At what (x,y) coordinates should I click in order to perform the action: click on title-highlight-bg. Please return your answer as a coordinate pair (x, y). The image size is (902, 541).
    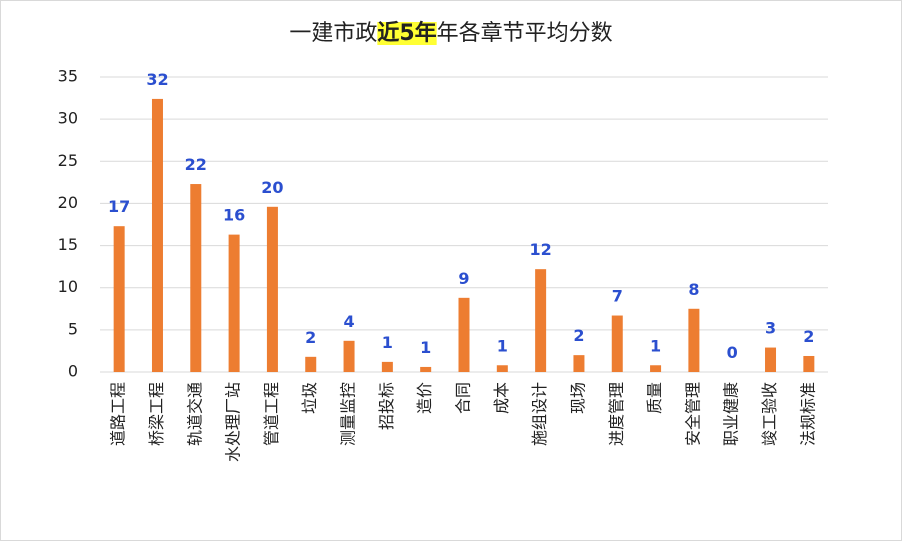
    Looking at the image, I should click on (407, 33).